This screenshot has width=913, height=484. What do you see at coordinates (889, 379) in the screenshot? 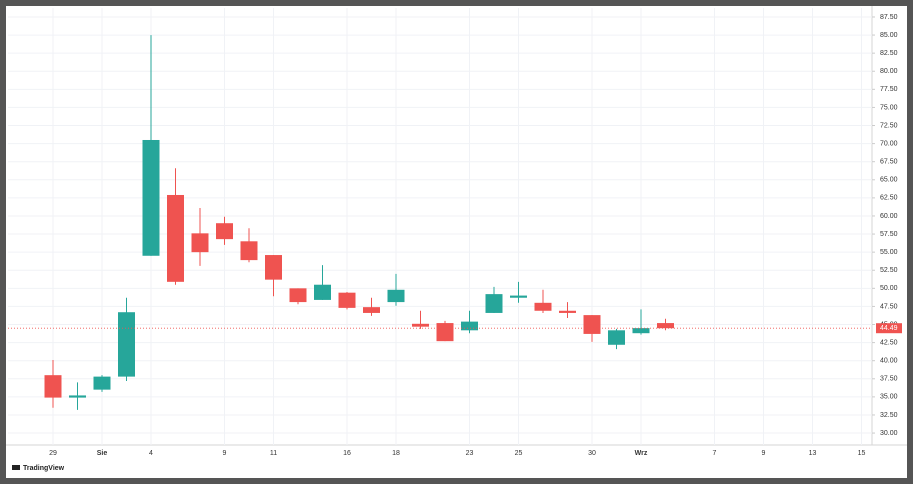
I see `y-tick-label: 37.50` at bounding box center [889, 379].